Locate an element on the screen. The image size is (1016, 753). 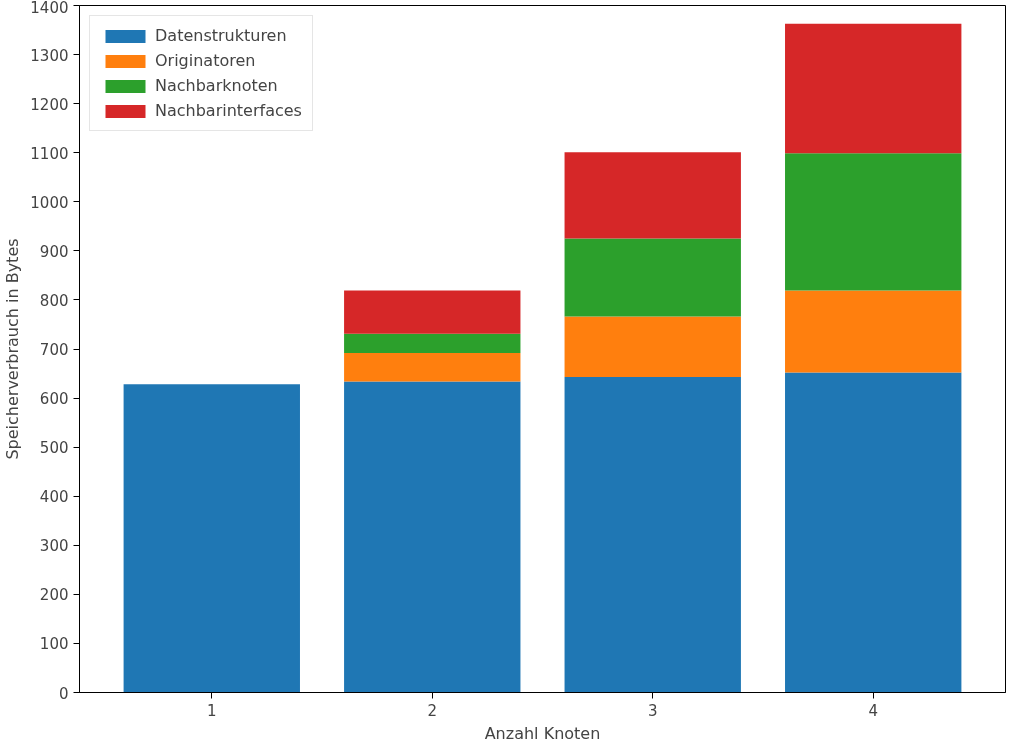
y-tick-label: 700 is located at coordinates (54, 350).